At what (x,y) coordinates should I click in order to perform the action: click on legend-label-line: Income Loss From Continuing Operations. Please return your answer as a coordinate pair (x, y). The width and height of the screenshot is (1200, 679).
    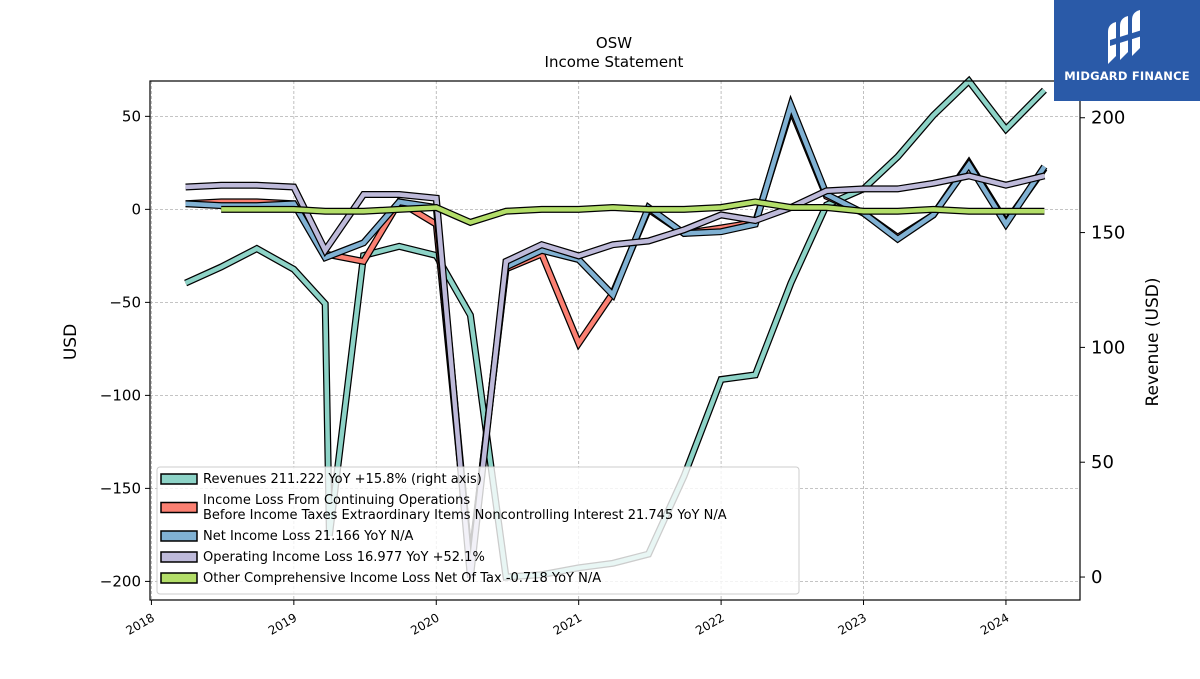
    Looking at the image, I should click on (336, 500).